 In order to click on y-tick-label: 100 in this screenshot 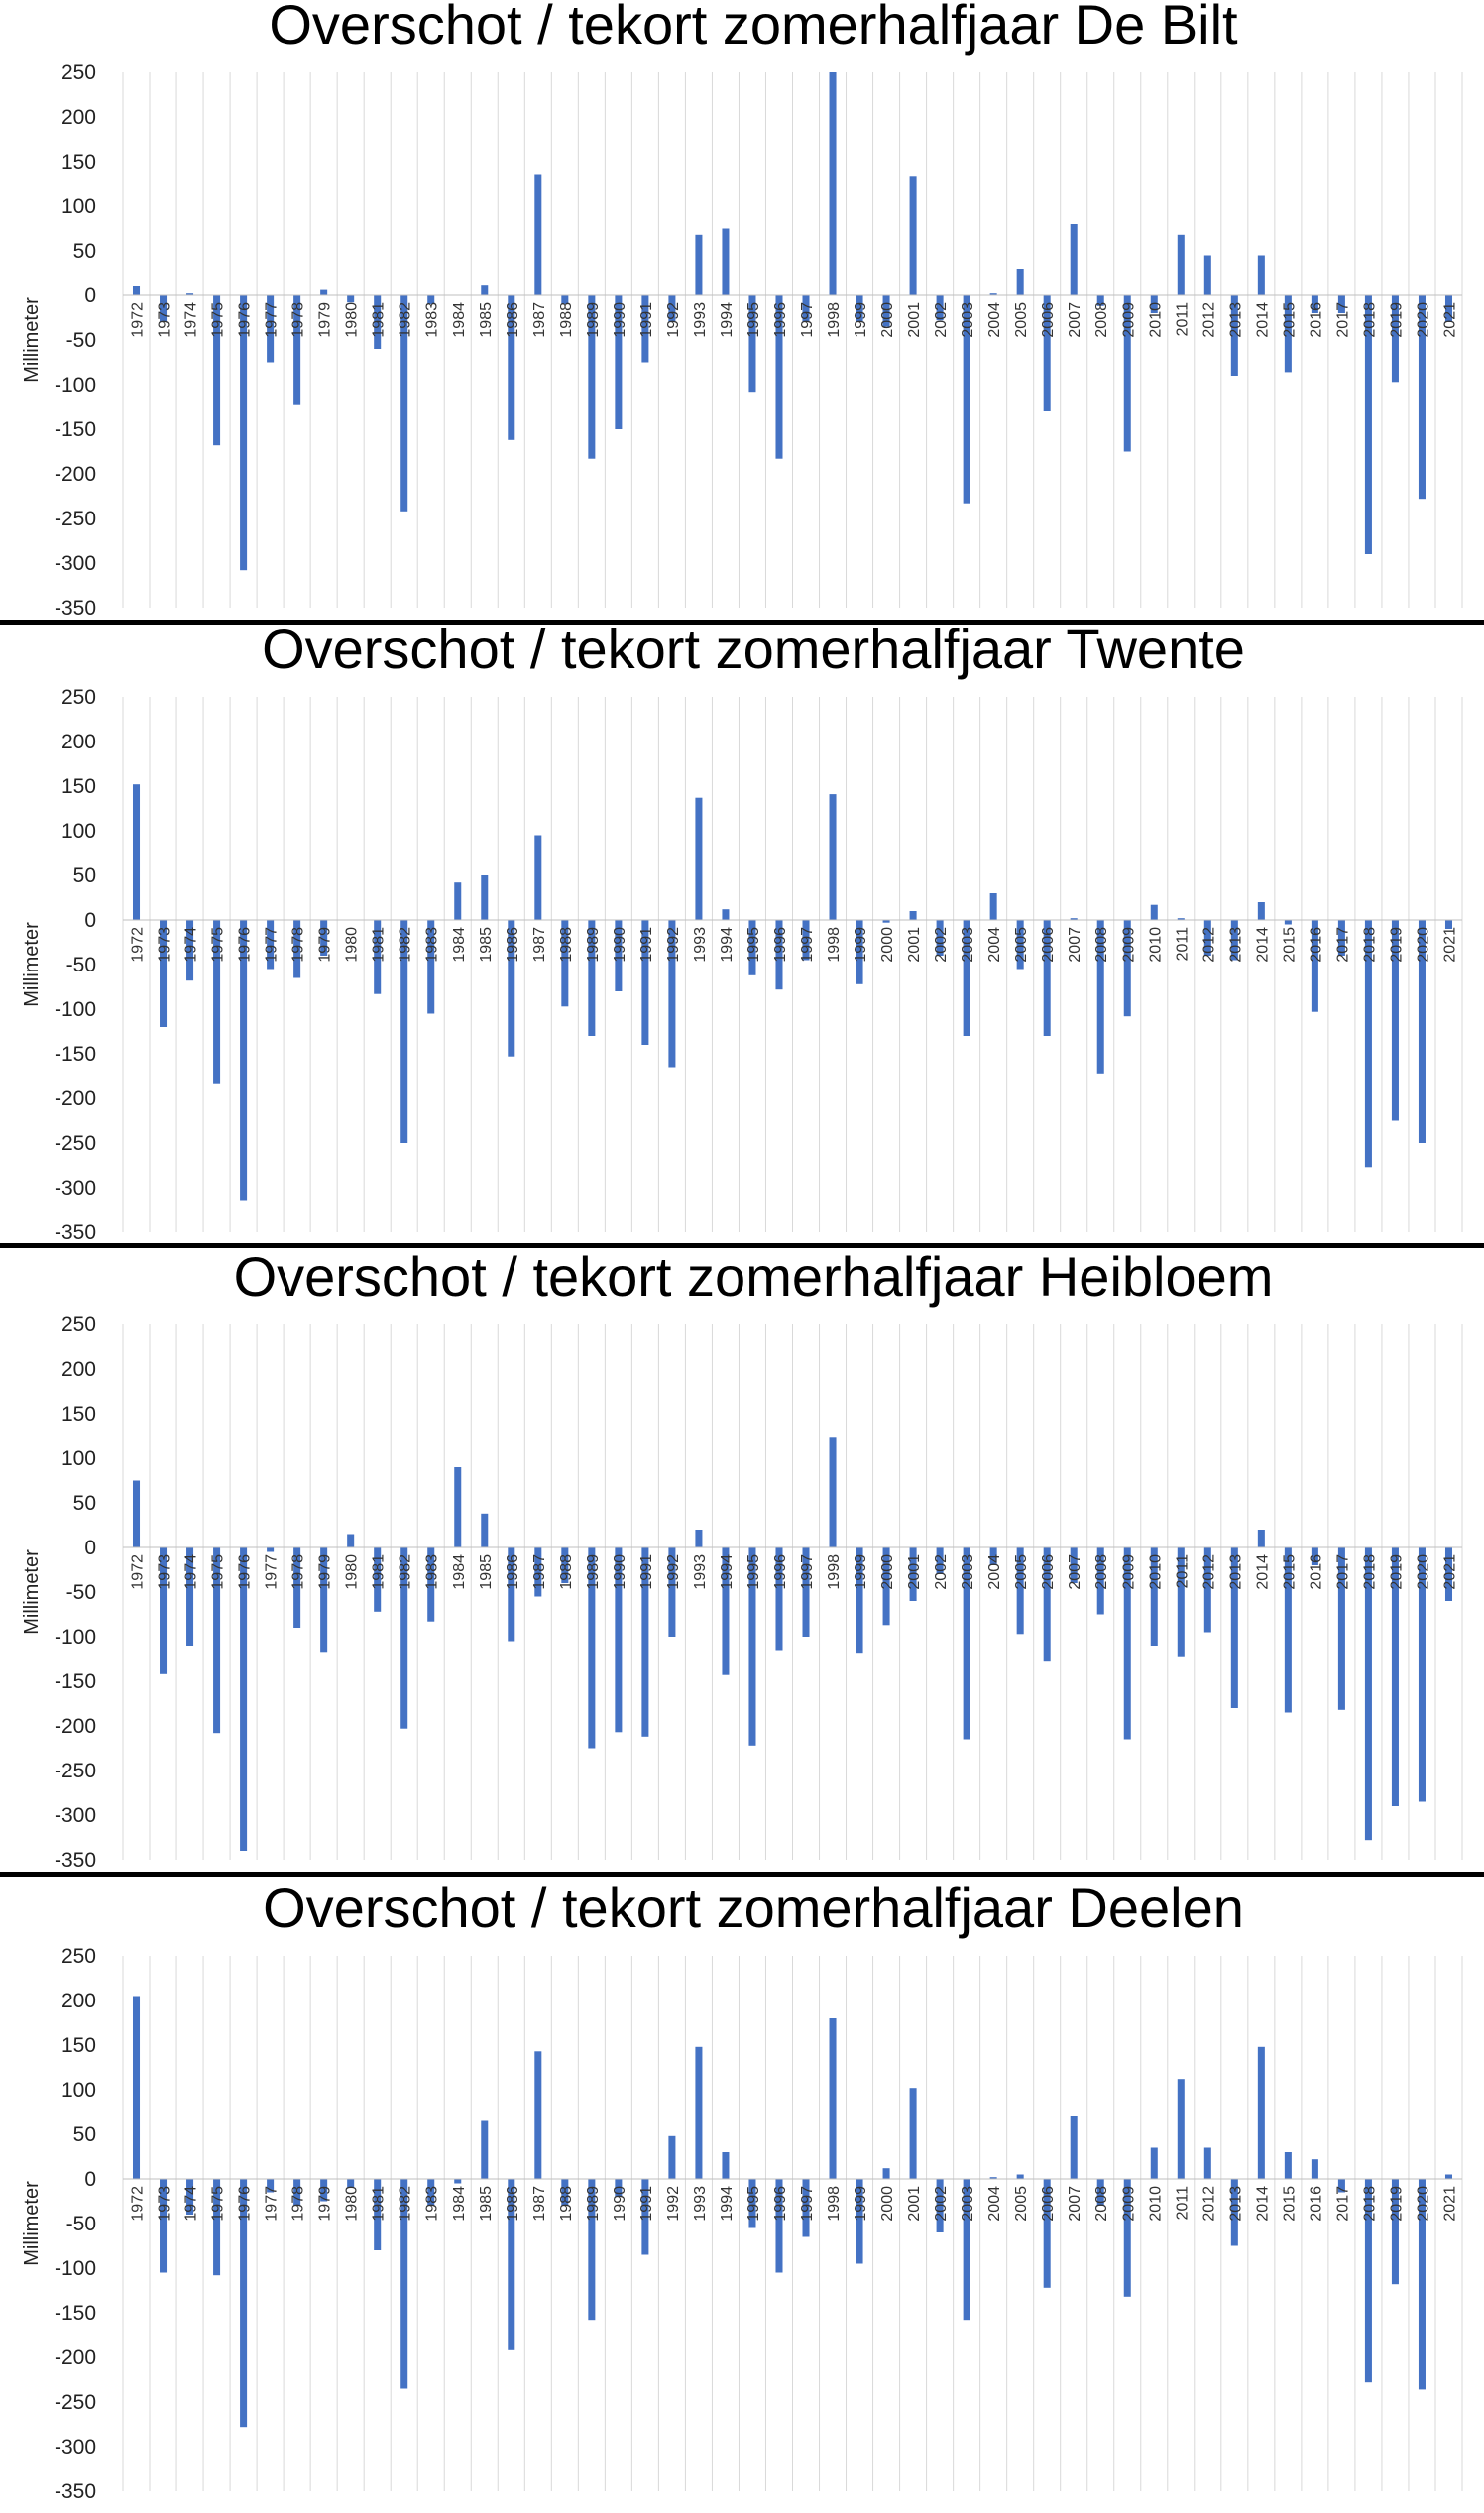, I will do `click(79, 2091)`.